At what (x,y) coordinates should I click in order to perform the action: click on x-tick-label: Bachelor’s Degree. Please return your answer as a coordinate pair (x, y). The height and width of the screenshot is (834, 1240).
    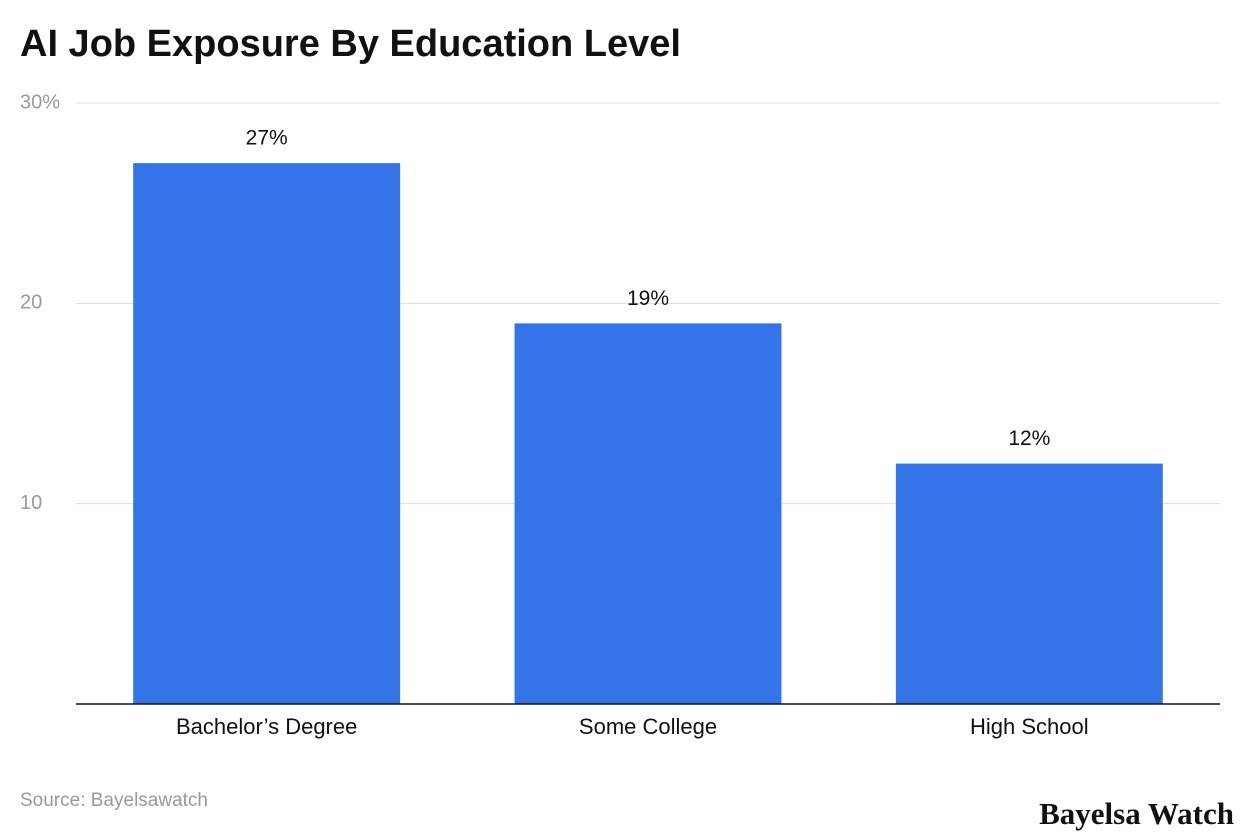
    Looking at the image, I should click on (266, 726).